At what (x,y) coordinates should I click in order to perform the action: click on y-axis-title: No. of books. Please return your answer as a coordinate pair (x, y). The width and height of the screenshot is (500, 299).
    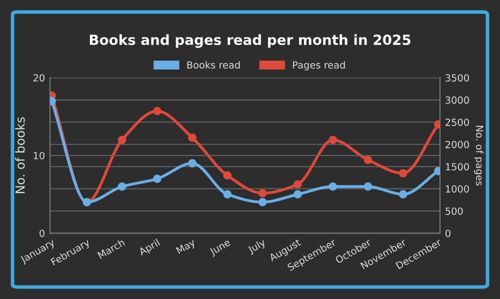
    Looking at the image, I should click on (20, 155).